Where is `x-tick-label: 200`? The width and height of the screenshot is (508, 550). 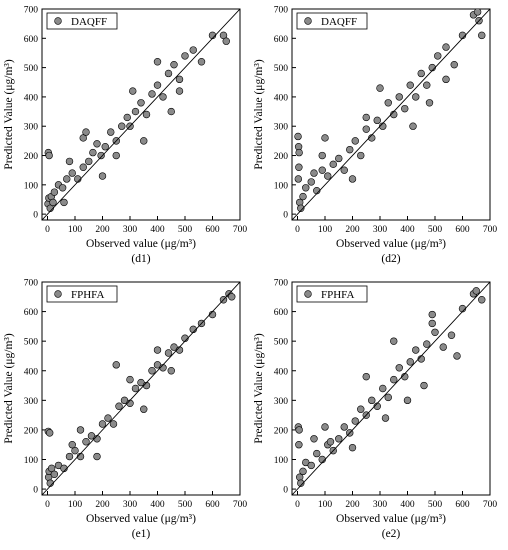 x-tick-label: 200 is located at coordinates (352, 230).